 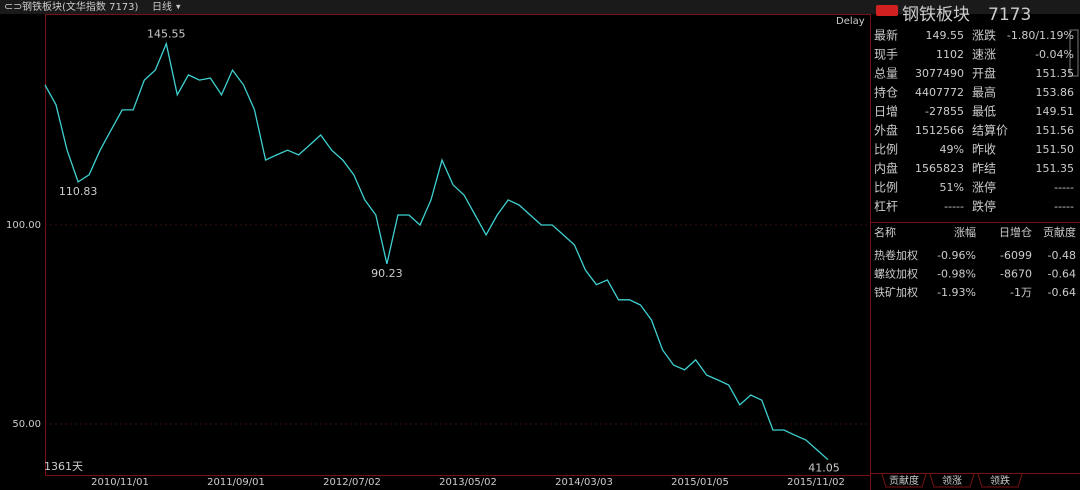 I want to click on instrument-name: 钢铁板块, so click(x=936, y=15).